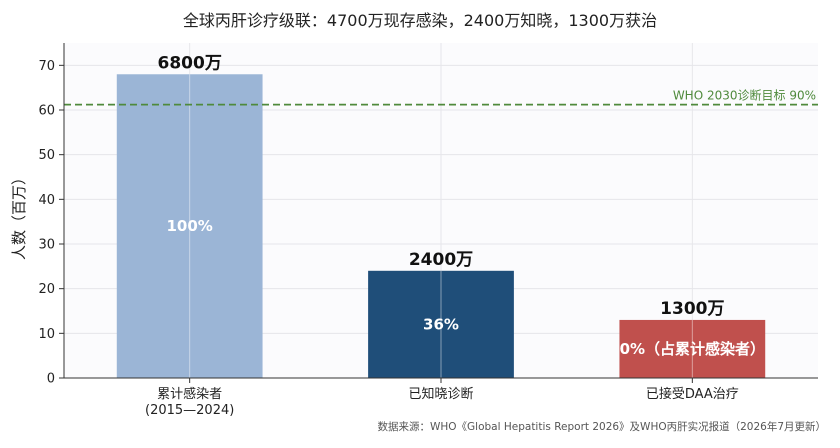  I want to click on bar-inner-label: 0%（占累计感染者）, so click(692, 349).